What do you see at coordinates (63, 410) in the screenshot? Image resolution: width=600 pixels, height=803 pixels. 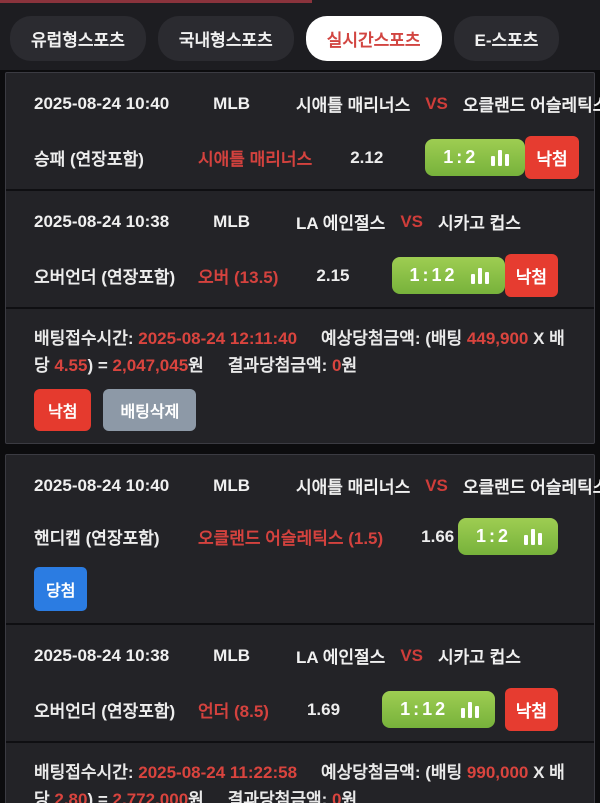 I see `bet-status-badge: 낙첨` at bounding box center [63, 410].